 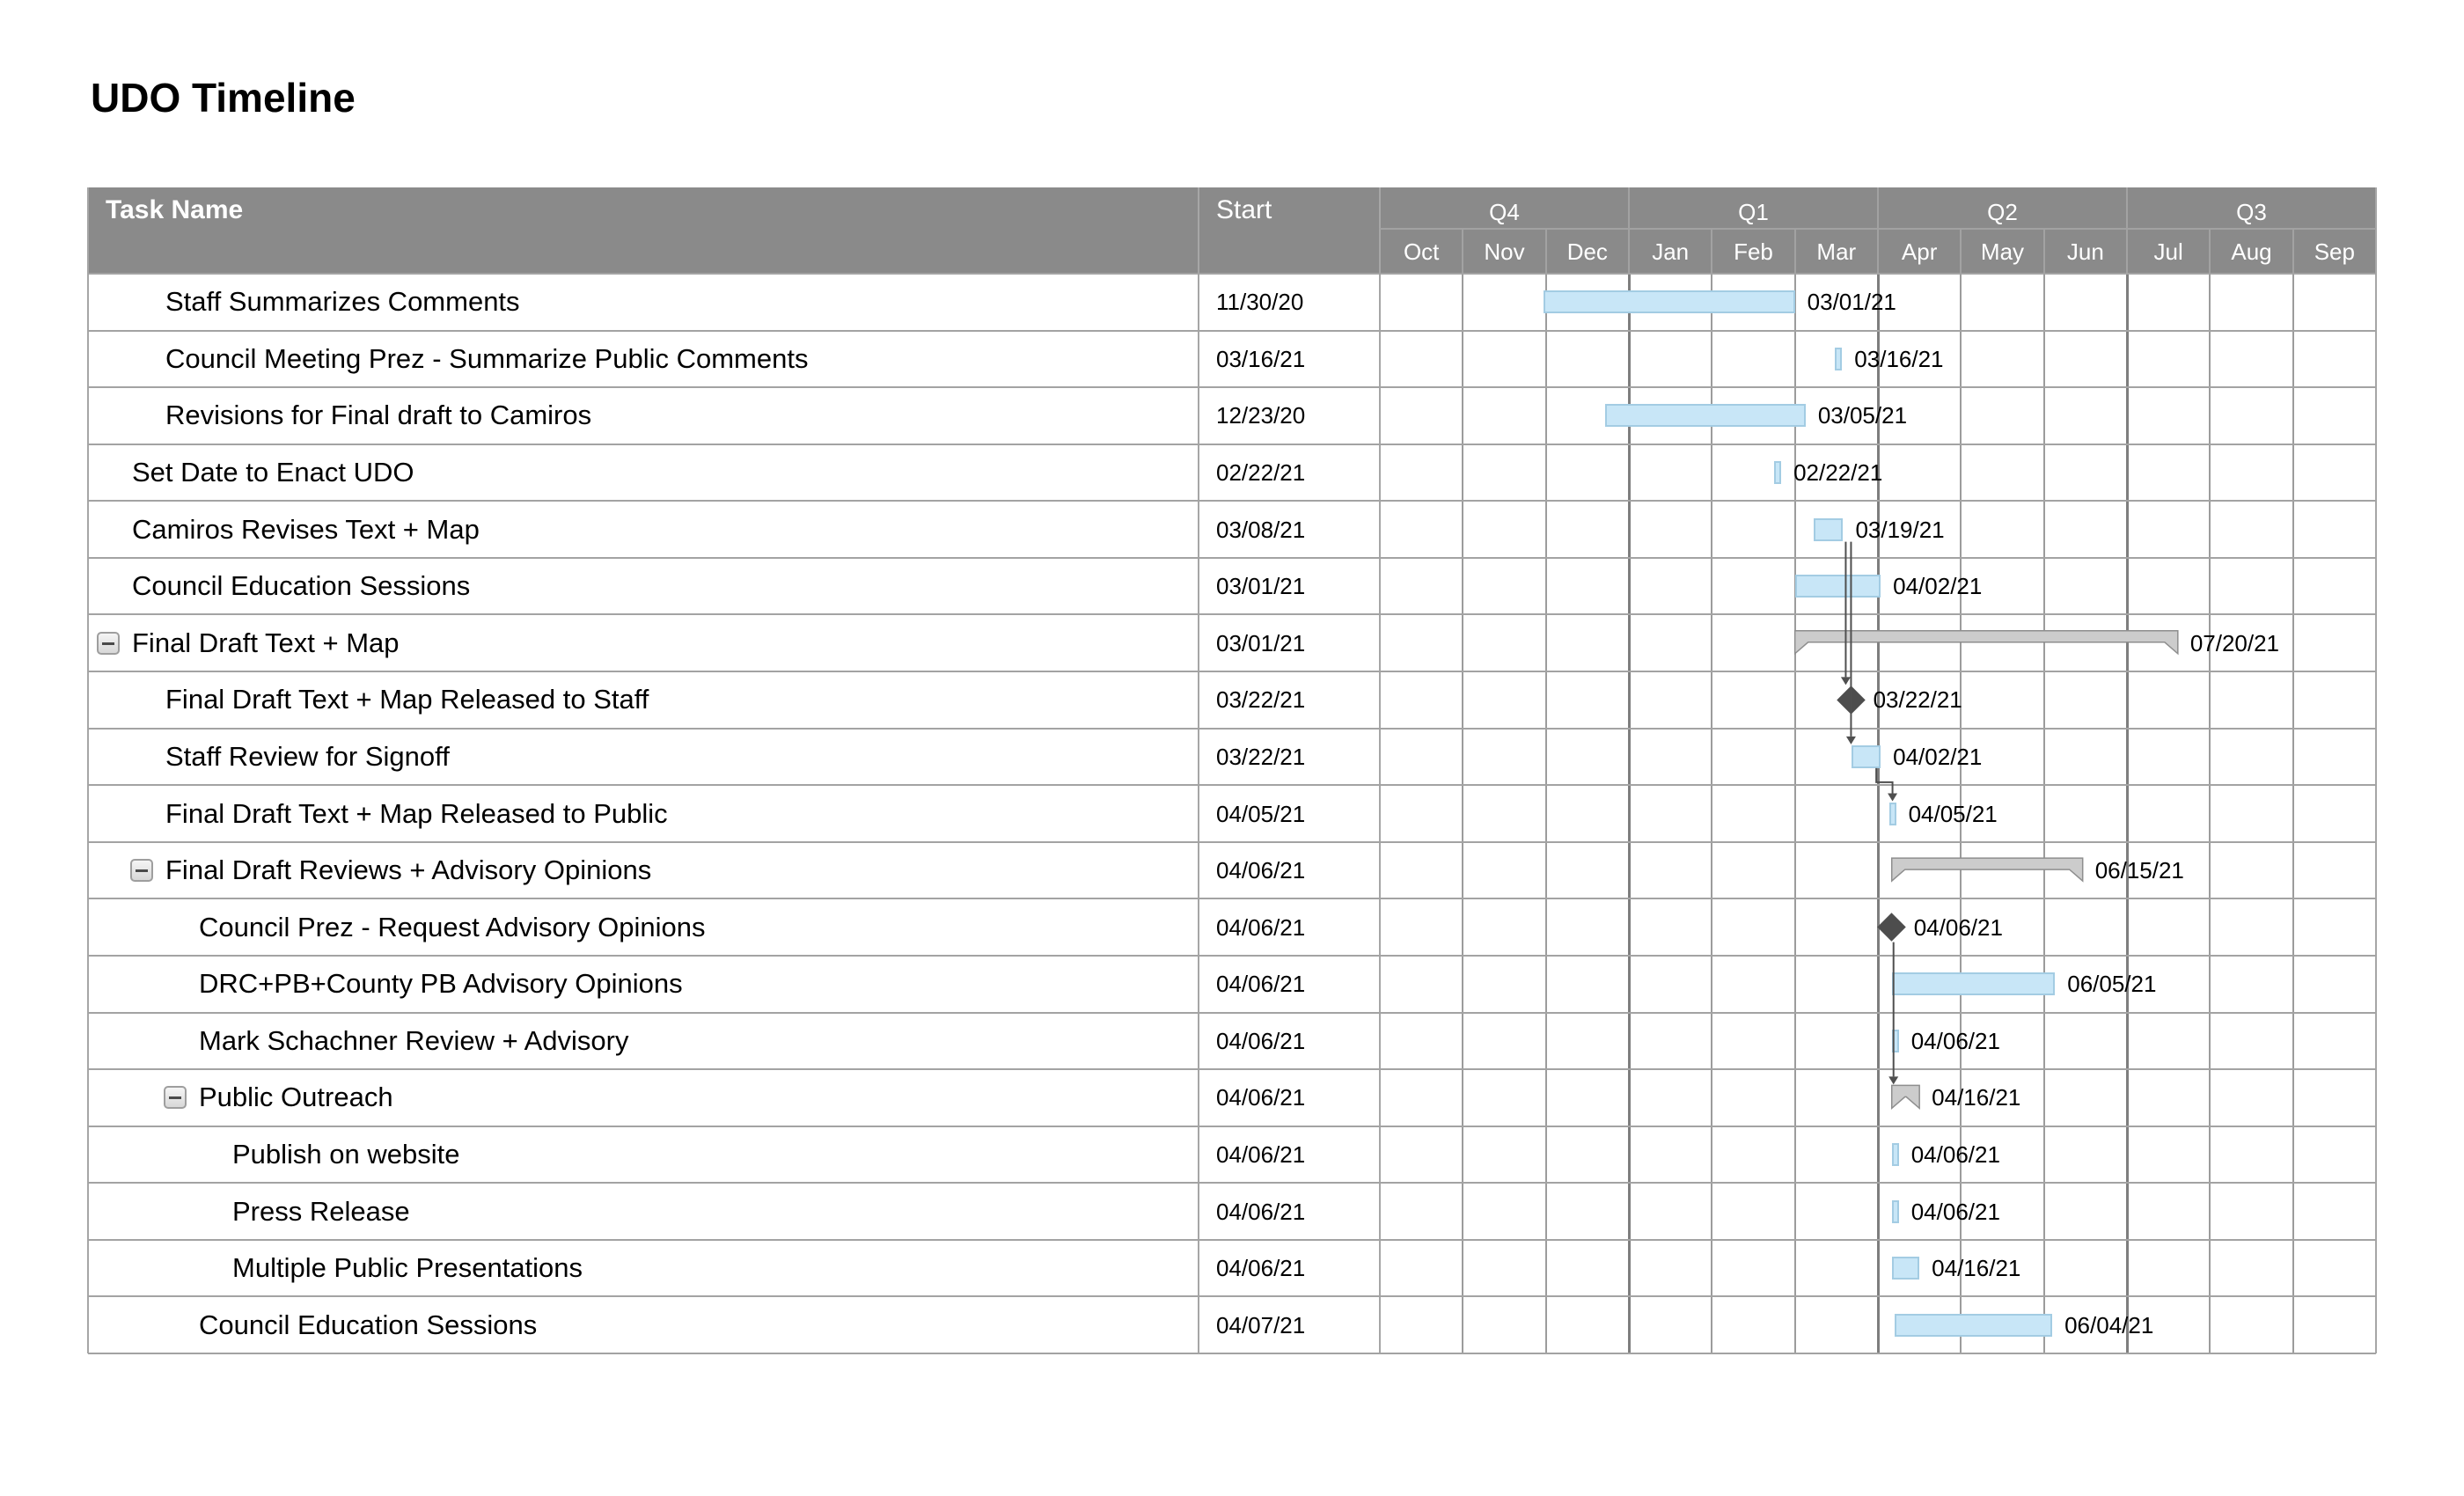 I want to click on bar-date-label: 03/19/21, so click(x=1900, y=529).